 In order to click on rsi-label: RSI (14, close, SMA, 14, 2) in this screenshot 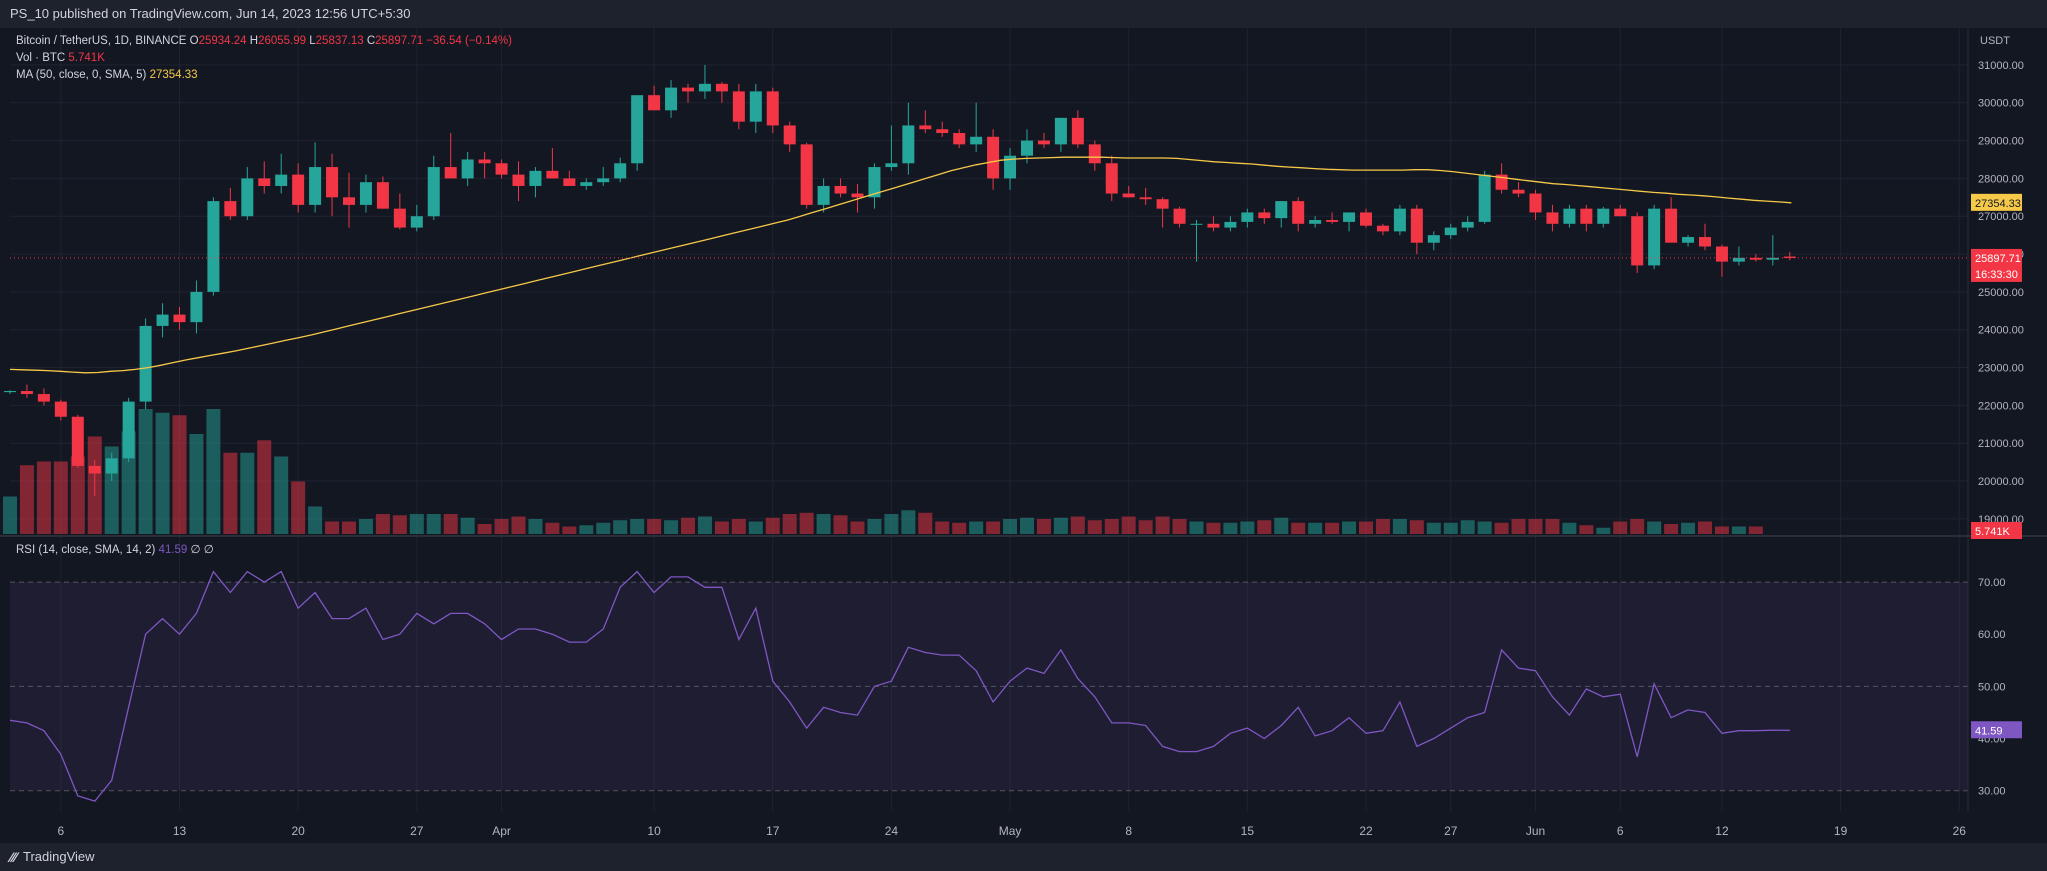, I will do `click(86, 550)`.